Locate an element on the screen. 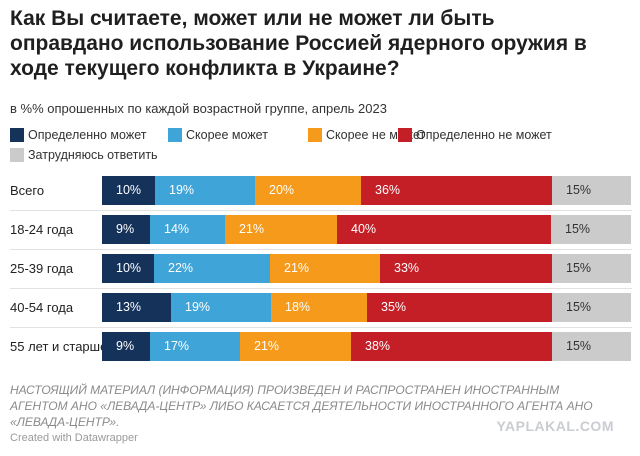 The image size is (640, 456). legend-item: Определенно может is located at coordinates (78, 135).